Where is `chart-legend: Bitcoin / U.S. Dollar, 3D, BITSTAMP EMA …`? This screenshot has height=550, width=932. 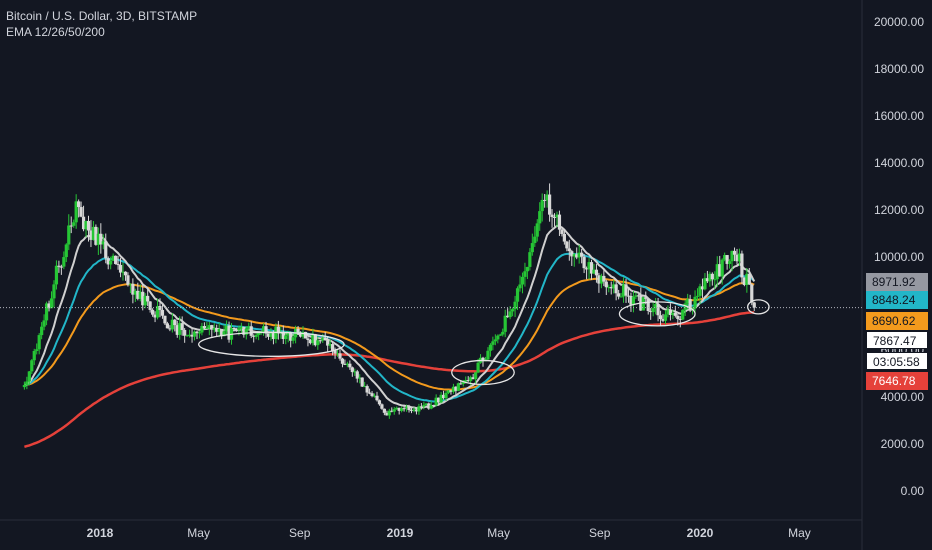
chart-legend: Bitcoin / U.S. Dollar, 3D, BITSTAMP EMA … is located at coordinates (101, 24).